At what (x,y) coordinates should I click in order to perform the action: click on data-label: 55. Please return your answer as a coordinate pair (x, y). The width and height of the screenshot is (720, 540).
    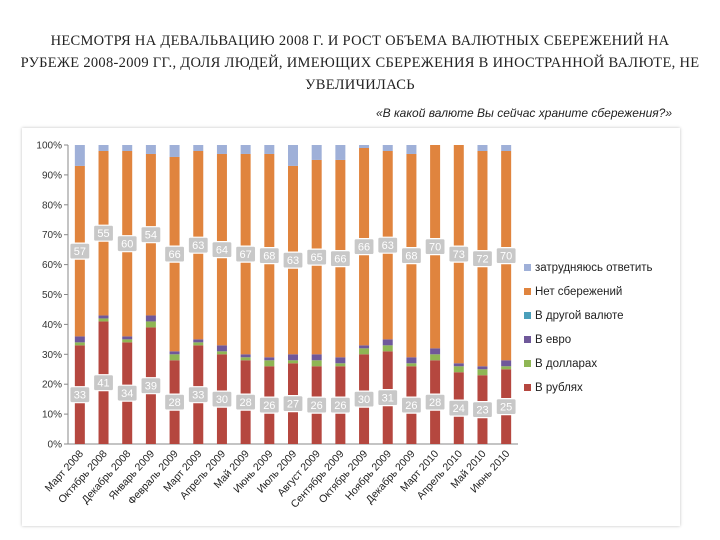
    Looking at the image, I should click on (103, 234).